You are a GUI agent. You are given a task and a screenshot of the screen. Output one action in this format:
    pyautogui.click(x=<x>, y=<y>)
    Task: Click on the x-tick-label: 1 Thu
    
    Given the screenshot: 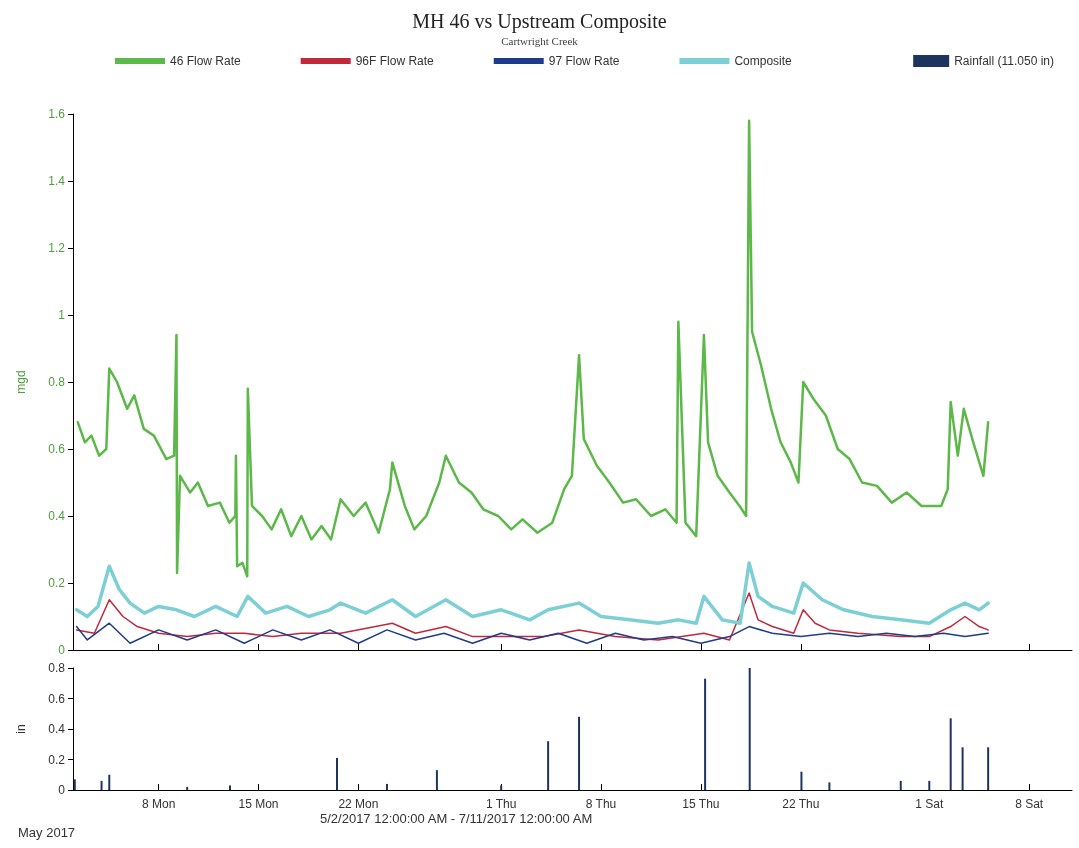 What is the action you would take?
    pyautogui.click(x=501, y=804)
    